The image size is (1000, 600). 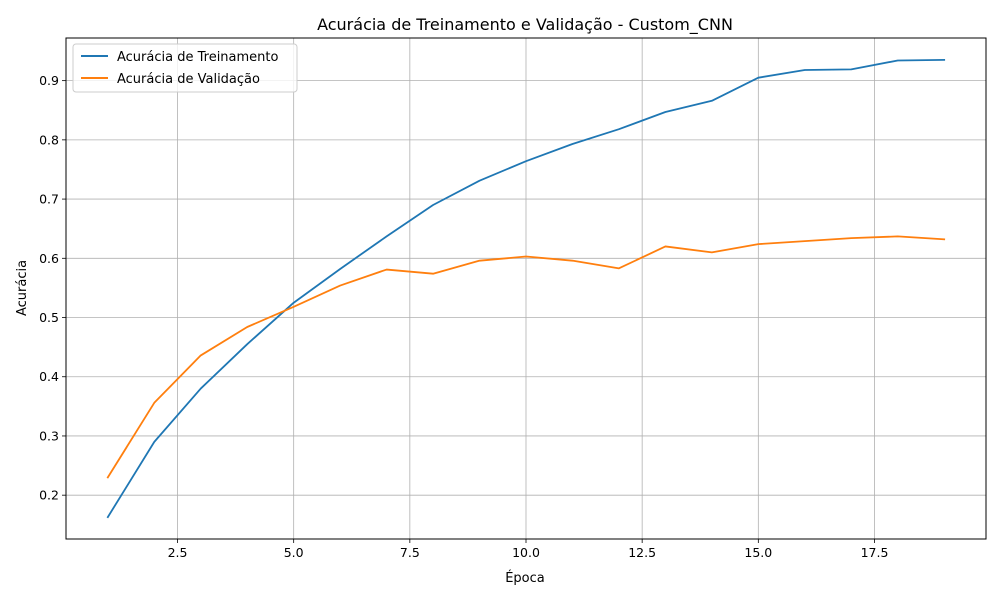 What do you see at coordinates (22, 288) in the screenshot?
I see `y-axis-label: Acurácia` at bounding box center [22, 288].